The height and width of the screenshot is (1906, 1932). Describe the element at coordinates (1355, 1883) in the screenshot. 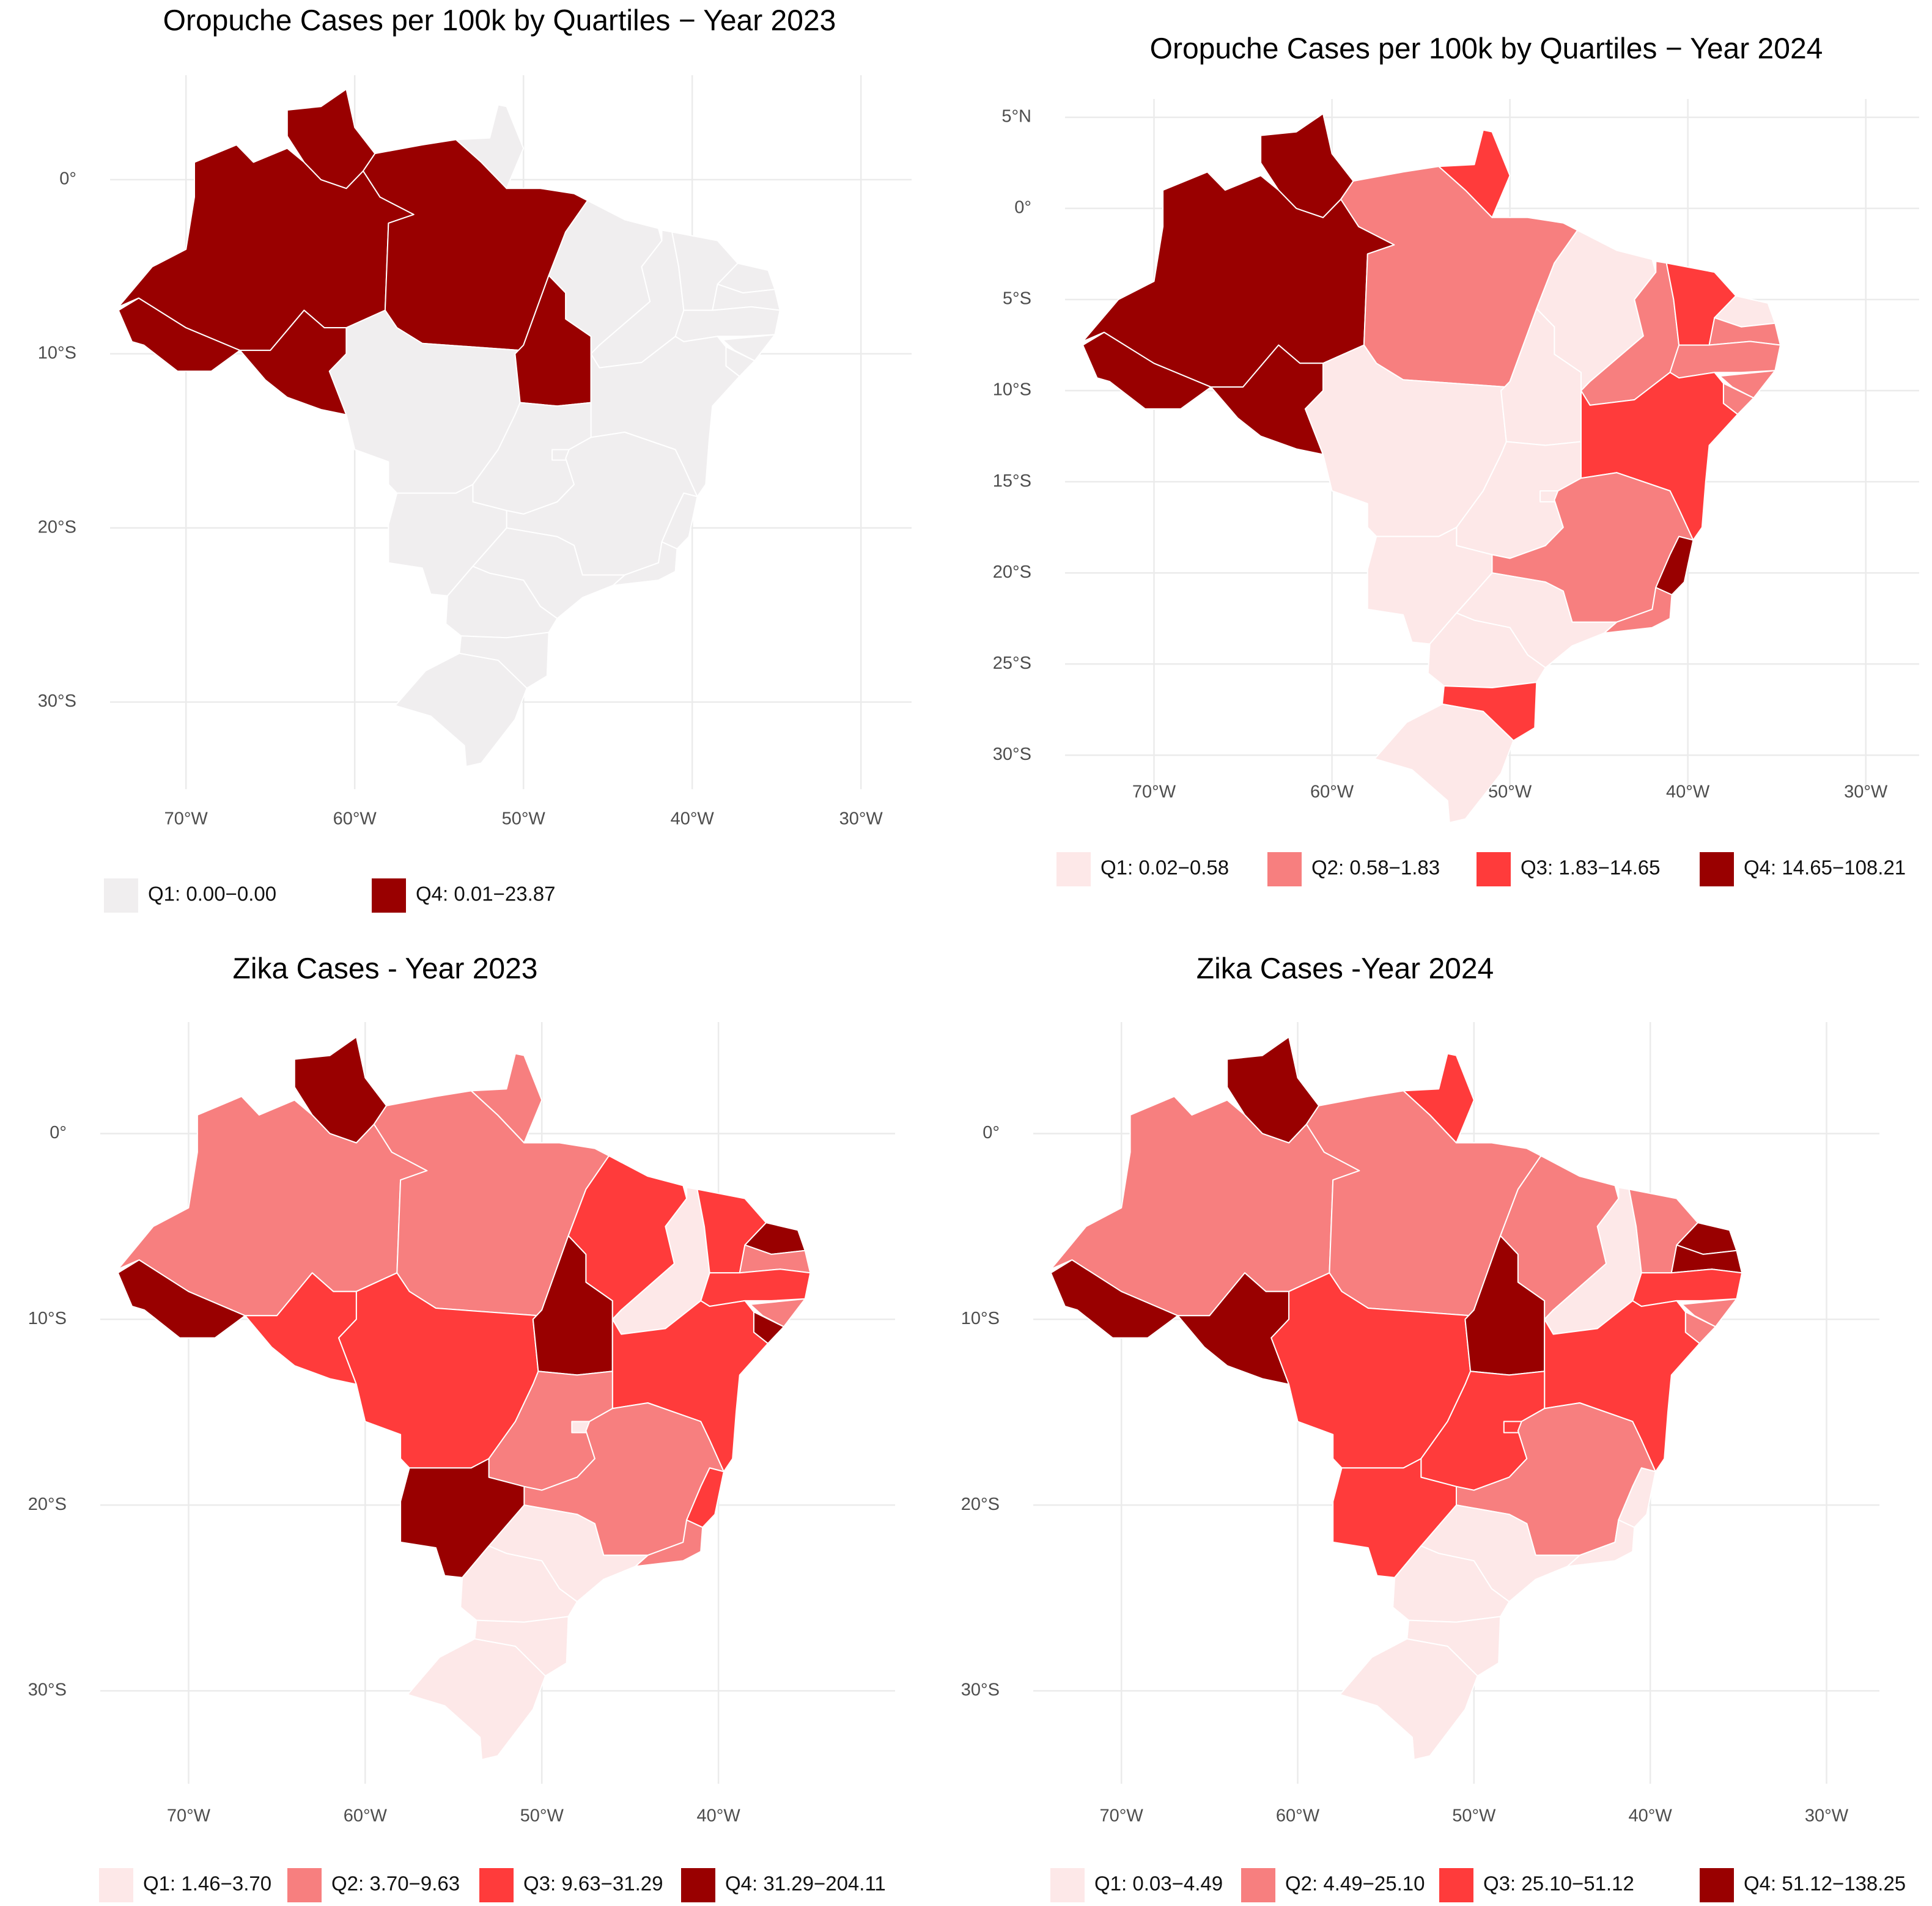

I see `legend-label: Q2: 4.49−25.10` at that location.